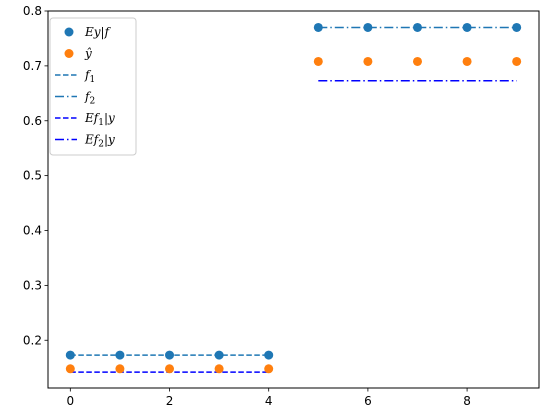 The width and height of the screenshot is (547, 418). I want to click on legend-entry-f2: f2, so click(75, 98).